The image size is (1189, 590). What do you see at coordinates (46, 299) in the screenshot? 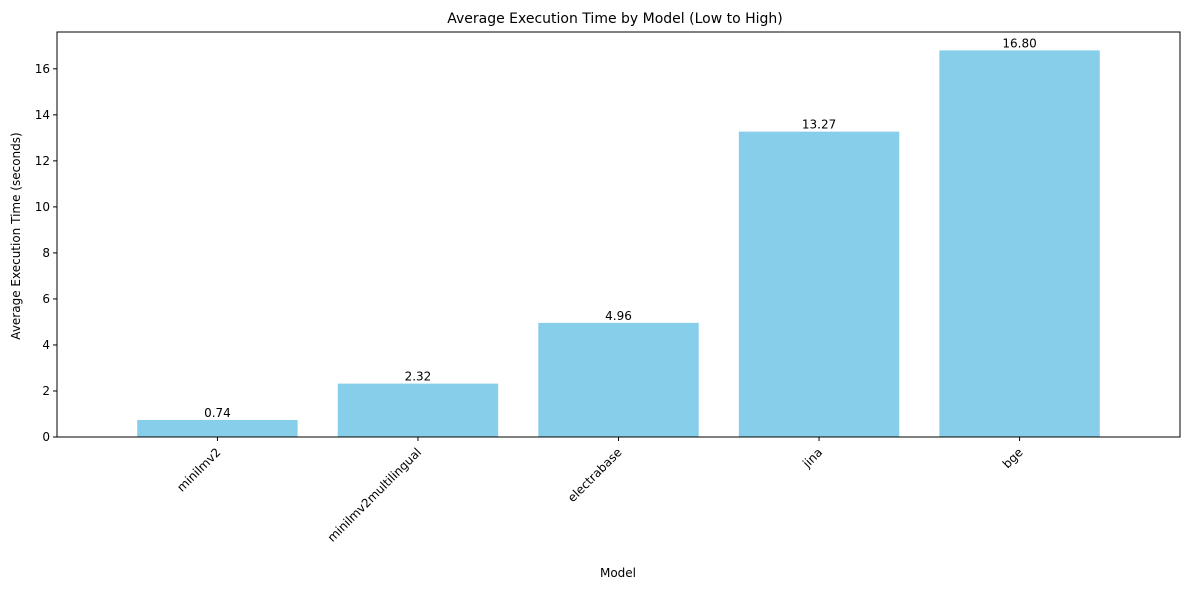
I see `y-tick-label: 6` at bounding box center [46, 299].